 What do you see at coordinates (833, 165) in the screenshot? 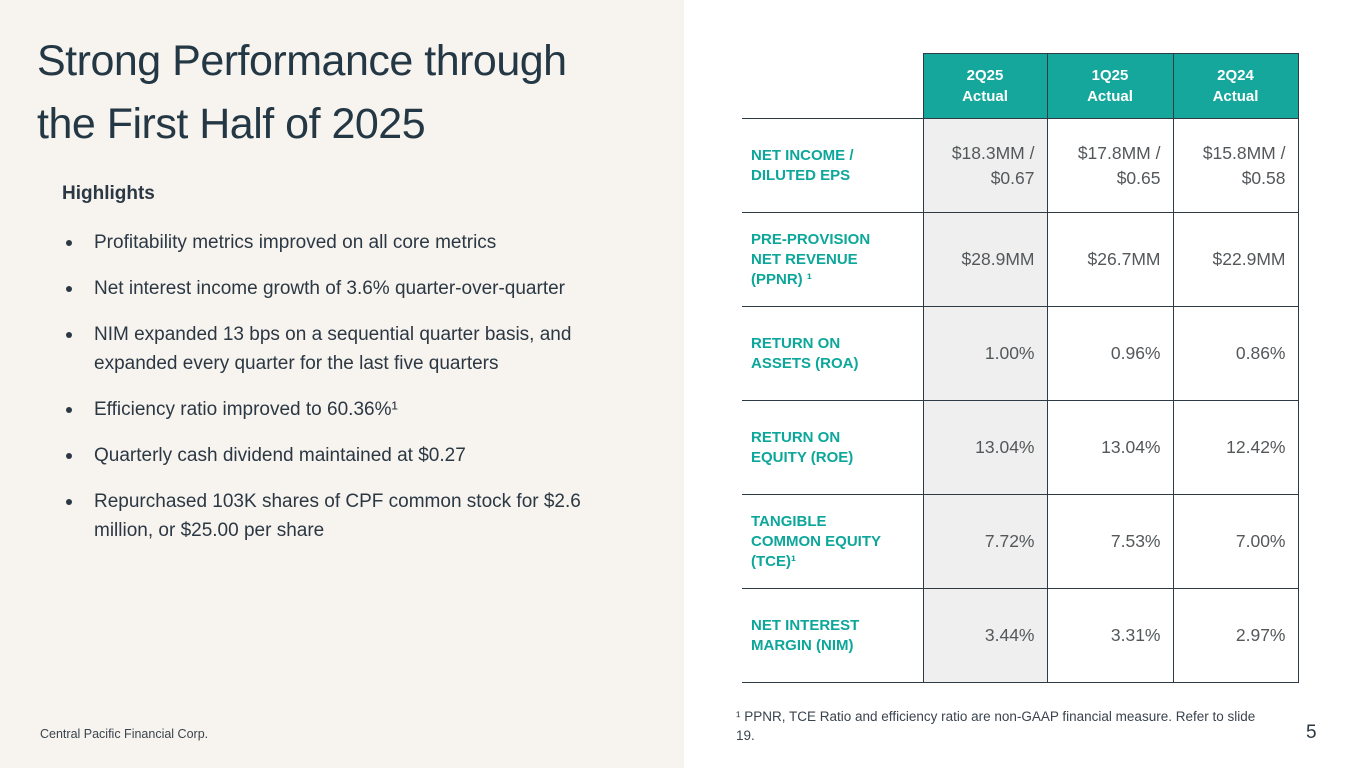
I see `row-label: NET INCOME / DILUTED EPS` at bounding box center [833, 165].